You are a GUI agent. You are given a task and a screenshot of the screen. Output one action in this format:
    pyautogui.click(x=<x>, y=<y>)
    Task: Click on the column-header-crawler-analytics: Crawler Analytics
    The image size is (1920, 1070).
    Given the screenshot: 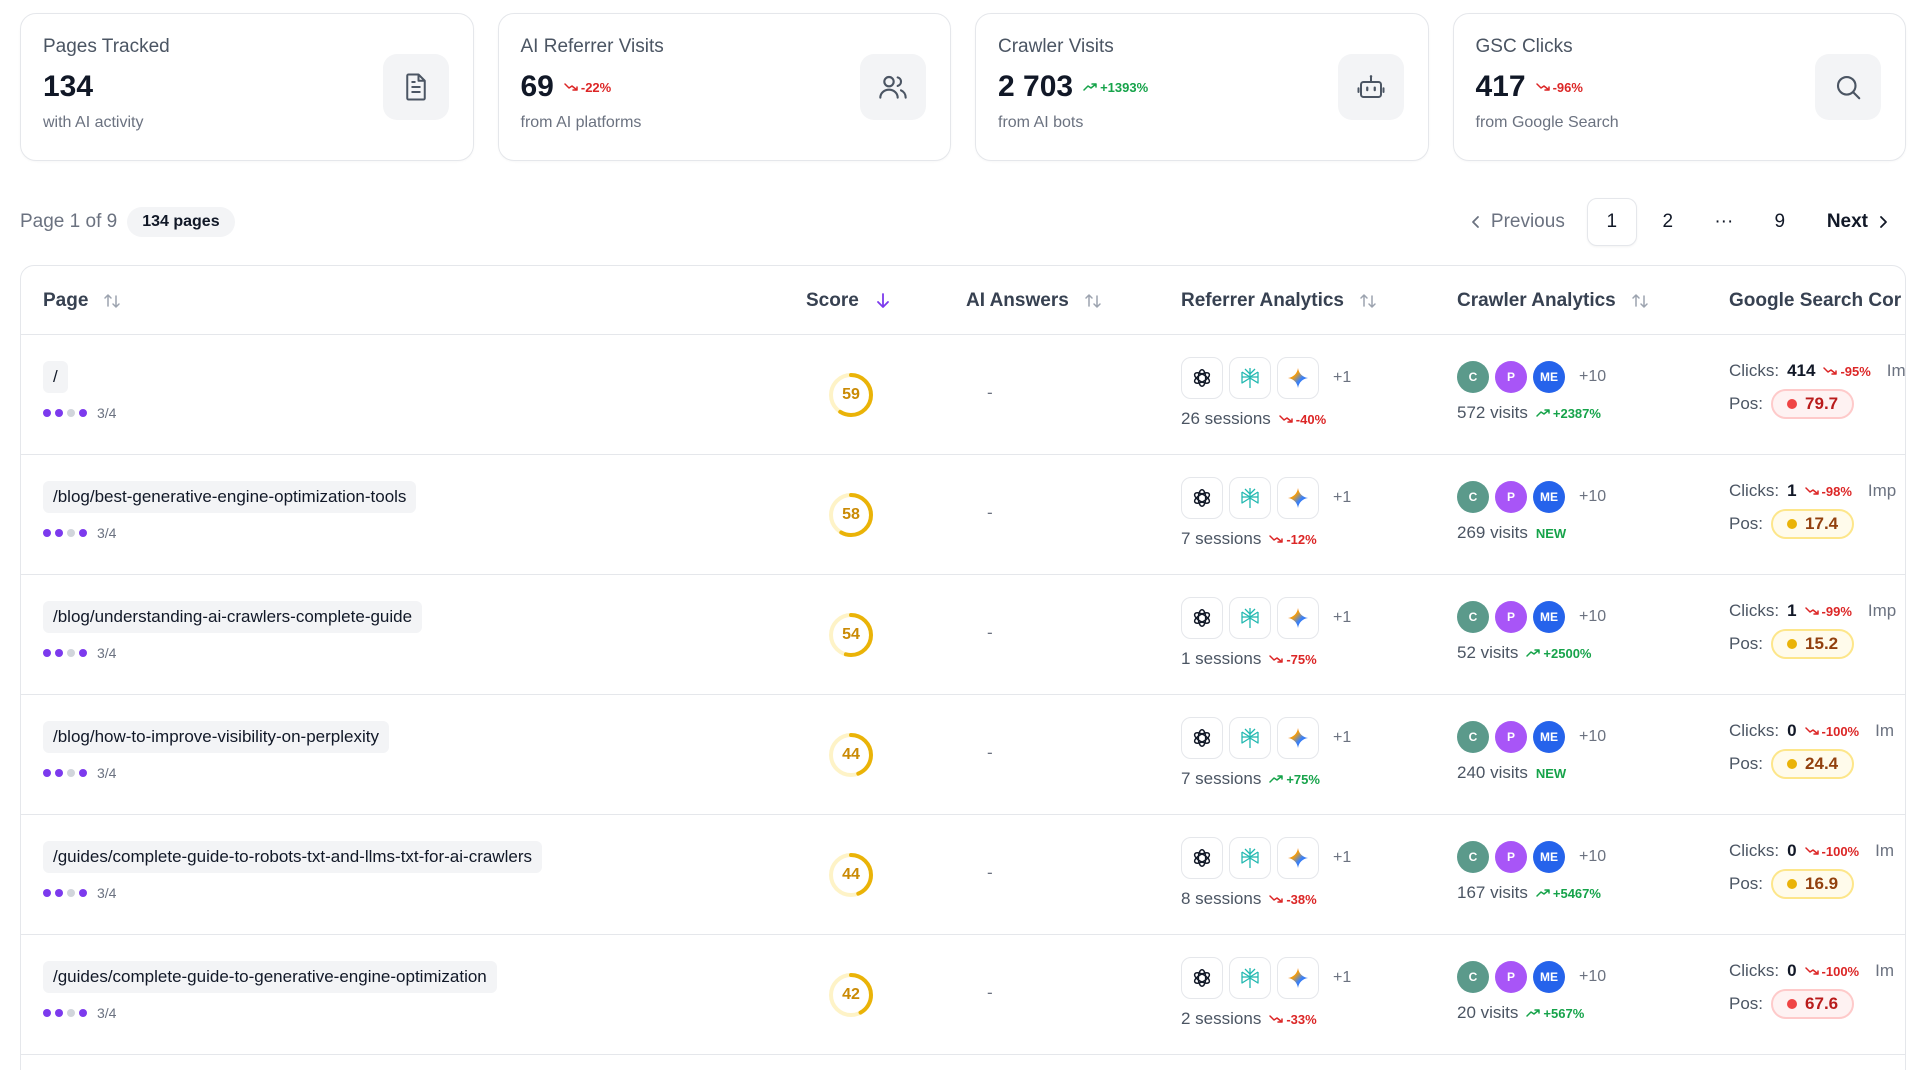 What is the action you would take?
    pyautogui.click(x=1553, y=300)
    